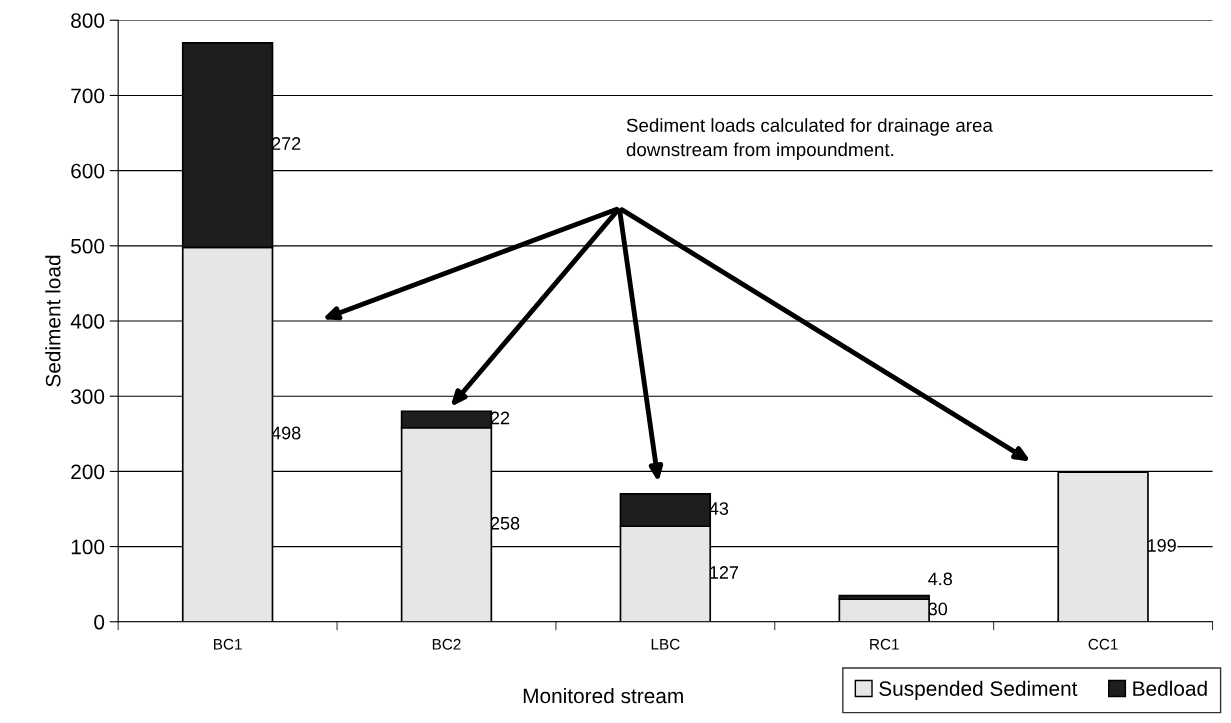 This screenshot has width=1231, height=723. What do you see at coordinates (665, 644) in the screenshot?
I see `x-tick-label: LBC` at bounding box center [665, 644].